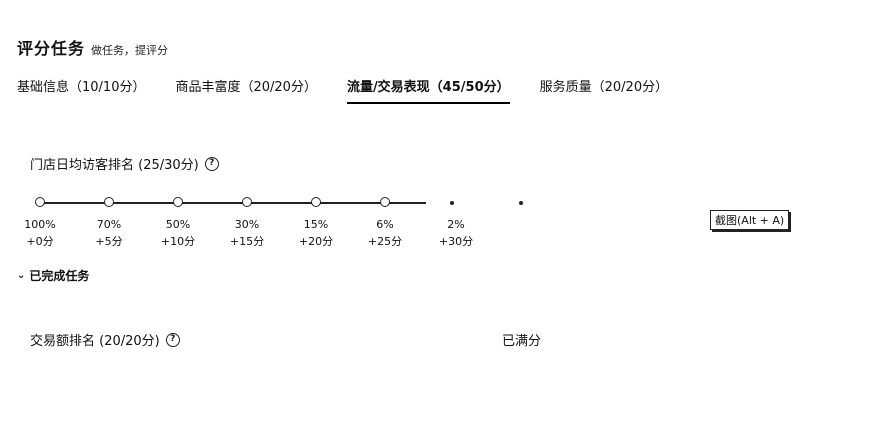 This screenshot has width=887, height=427. I want to click on step-points: +10分, so click(178, 241).